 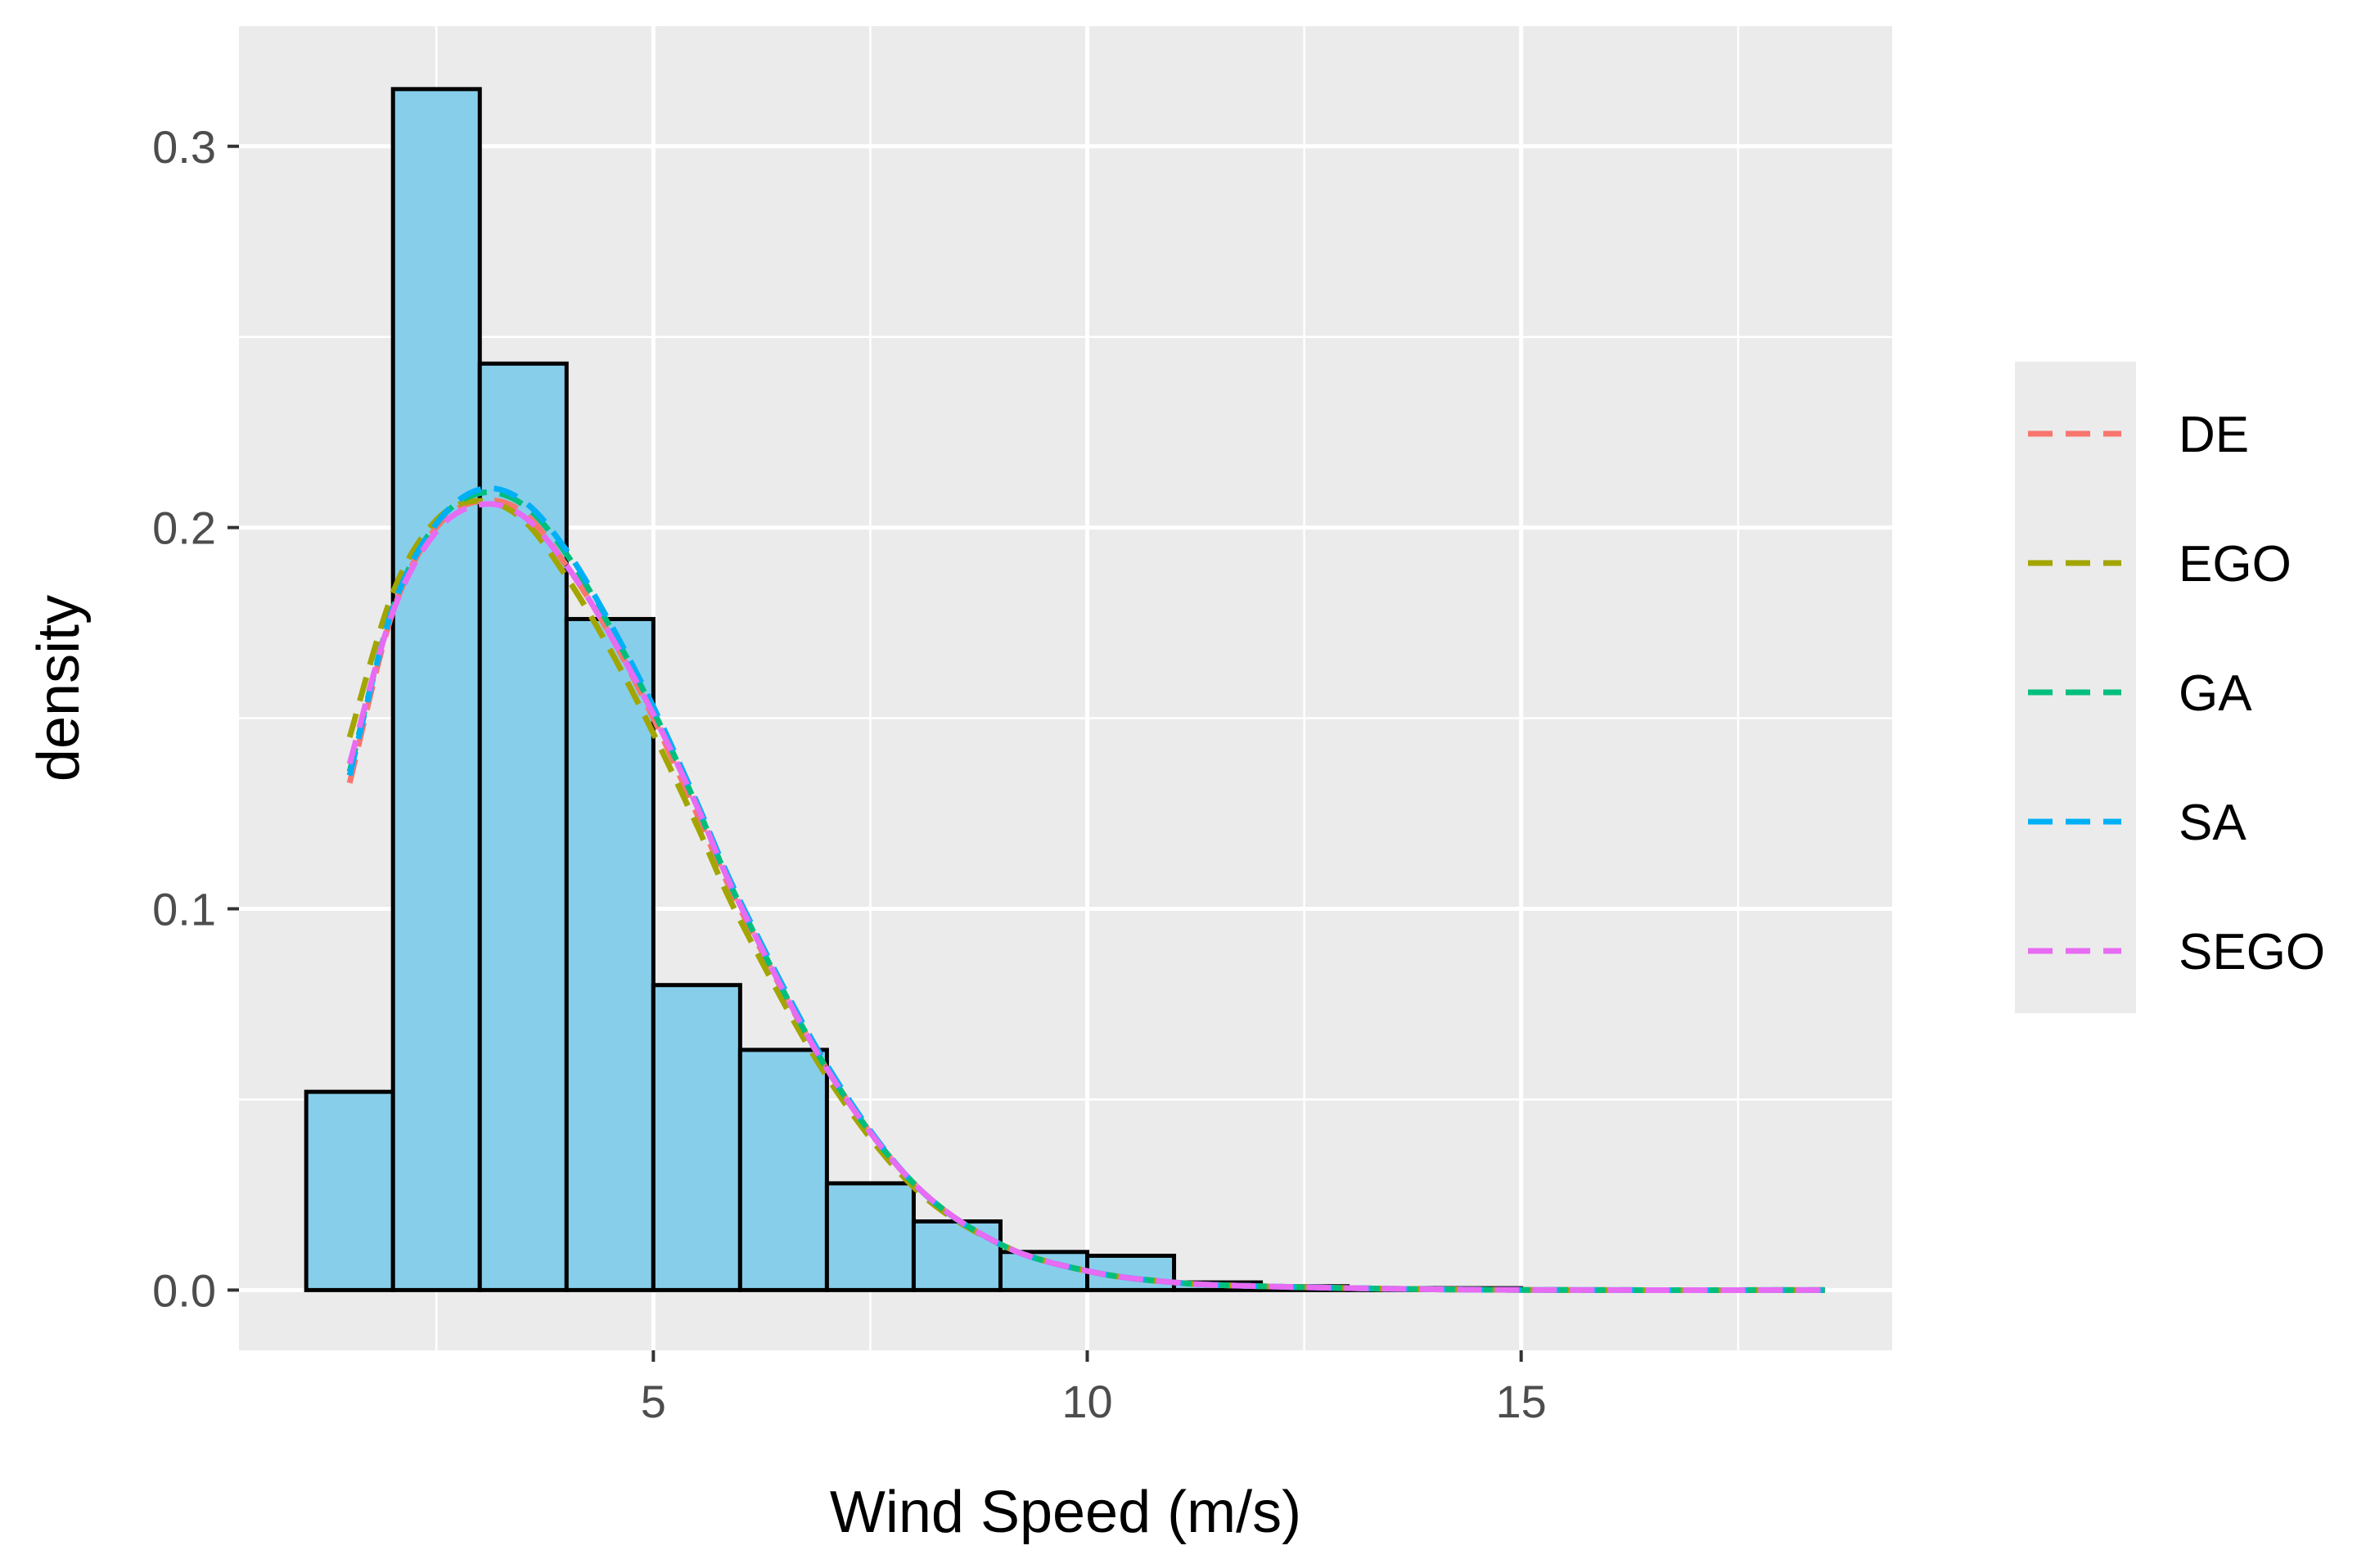 I want to click on x-axis-title: Wind Speed (m/s), so click(x=1066, y=1512).